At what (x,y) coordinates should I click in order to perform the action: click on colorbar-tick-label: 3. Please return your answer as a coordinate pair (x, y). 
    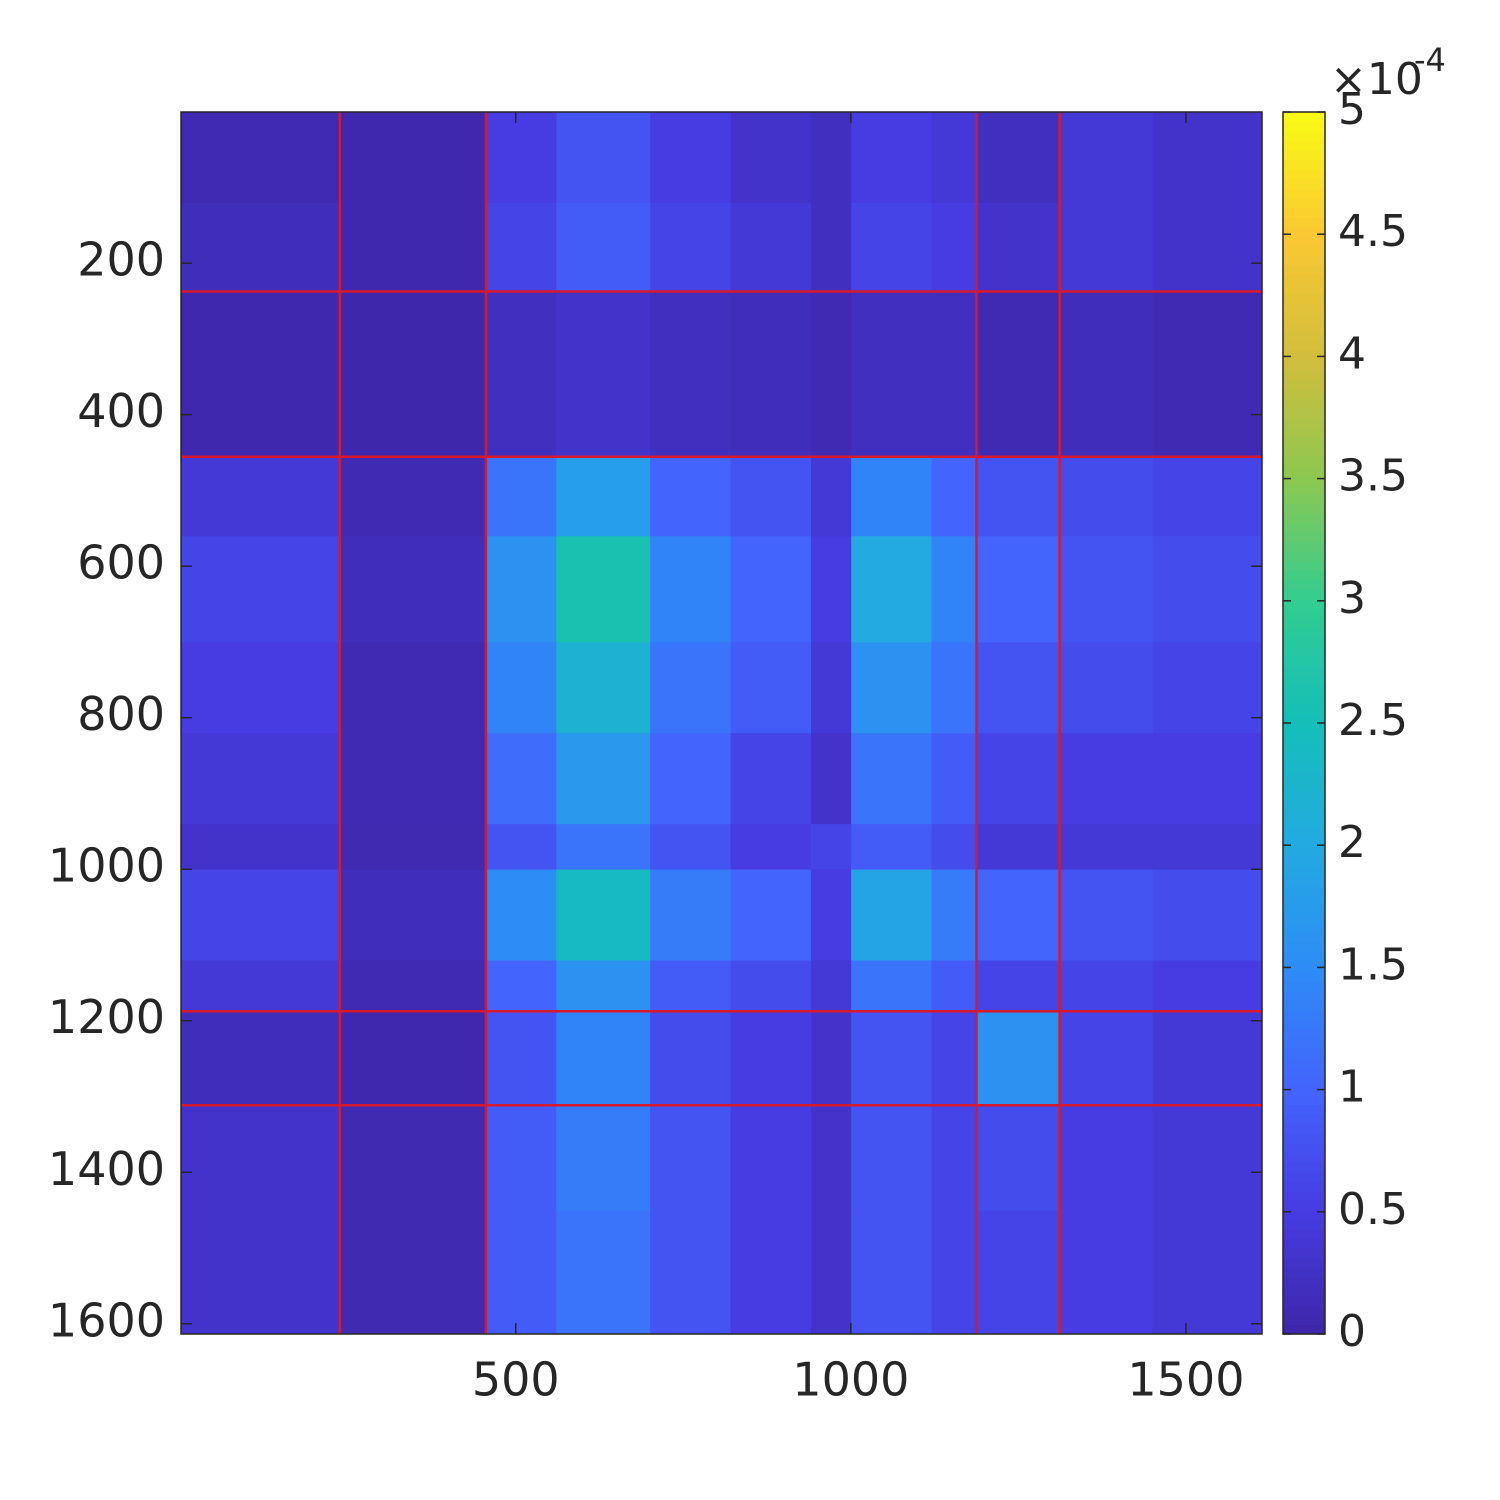
    Looking at the image, I should click on (1352, 598).